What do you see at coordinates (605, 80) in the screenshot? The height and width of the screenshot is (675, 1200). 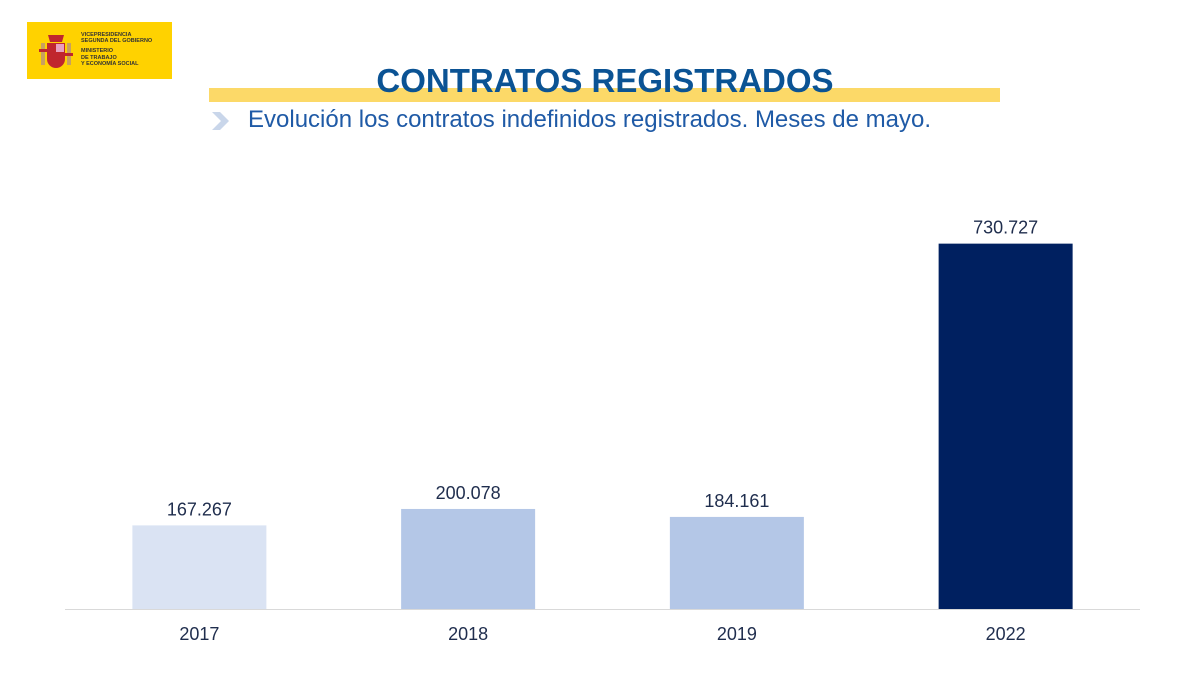 I see `page-title: CONTRATOS REGISTRADOS` at bounding box center [605, 80].